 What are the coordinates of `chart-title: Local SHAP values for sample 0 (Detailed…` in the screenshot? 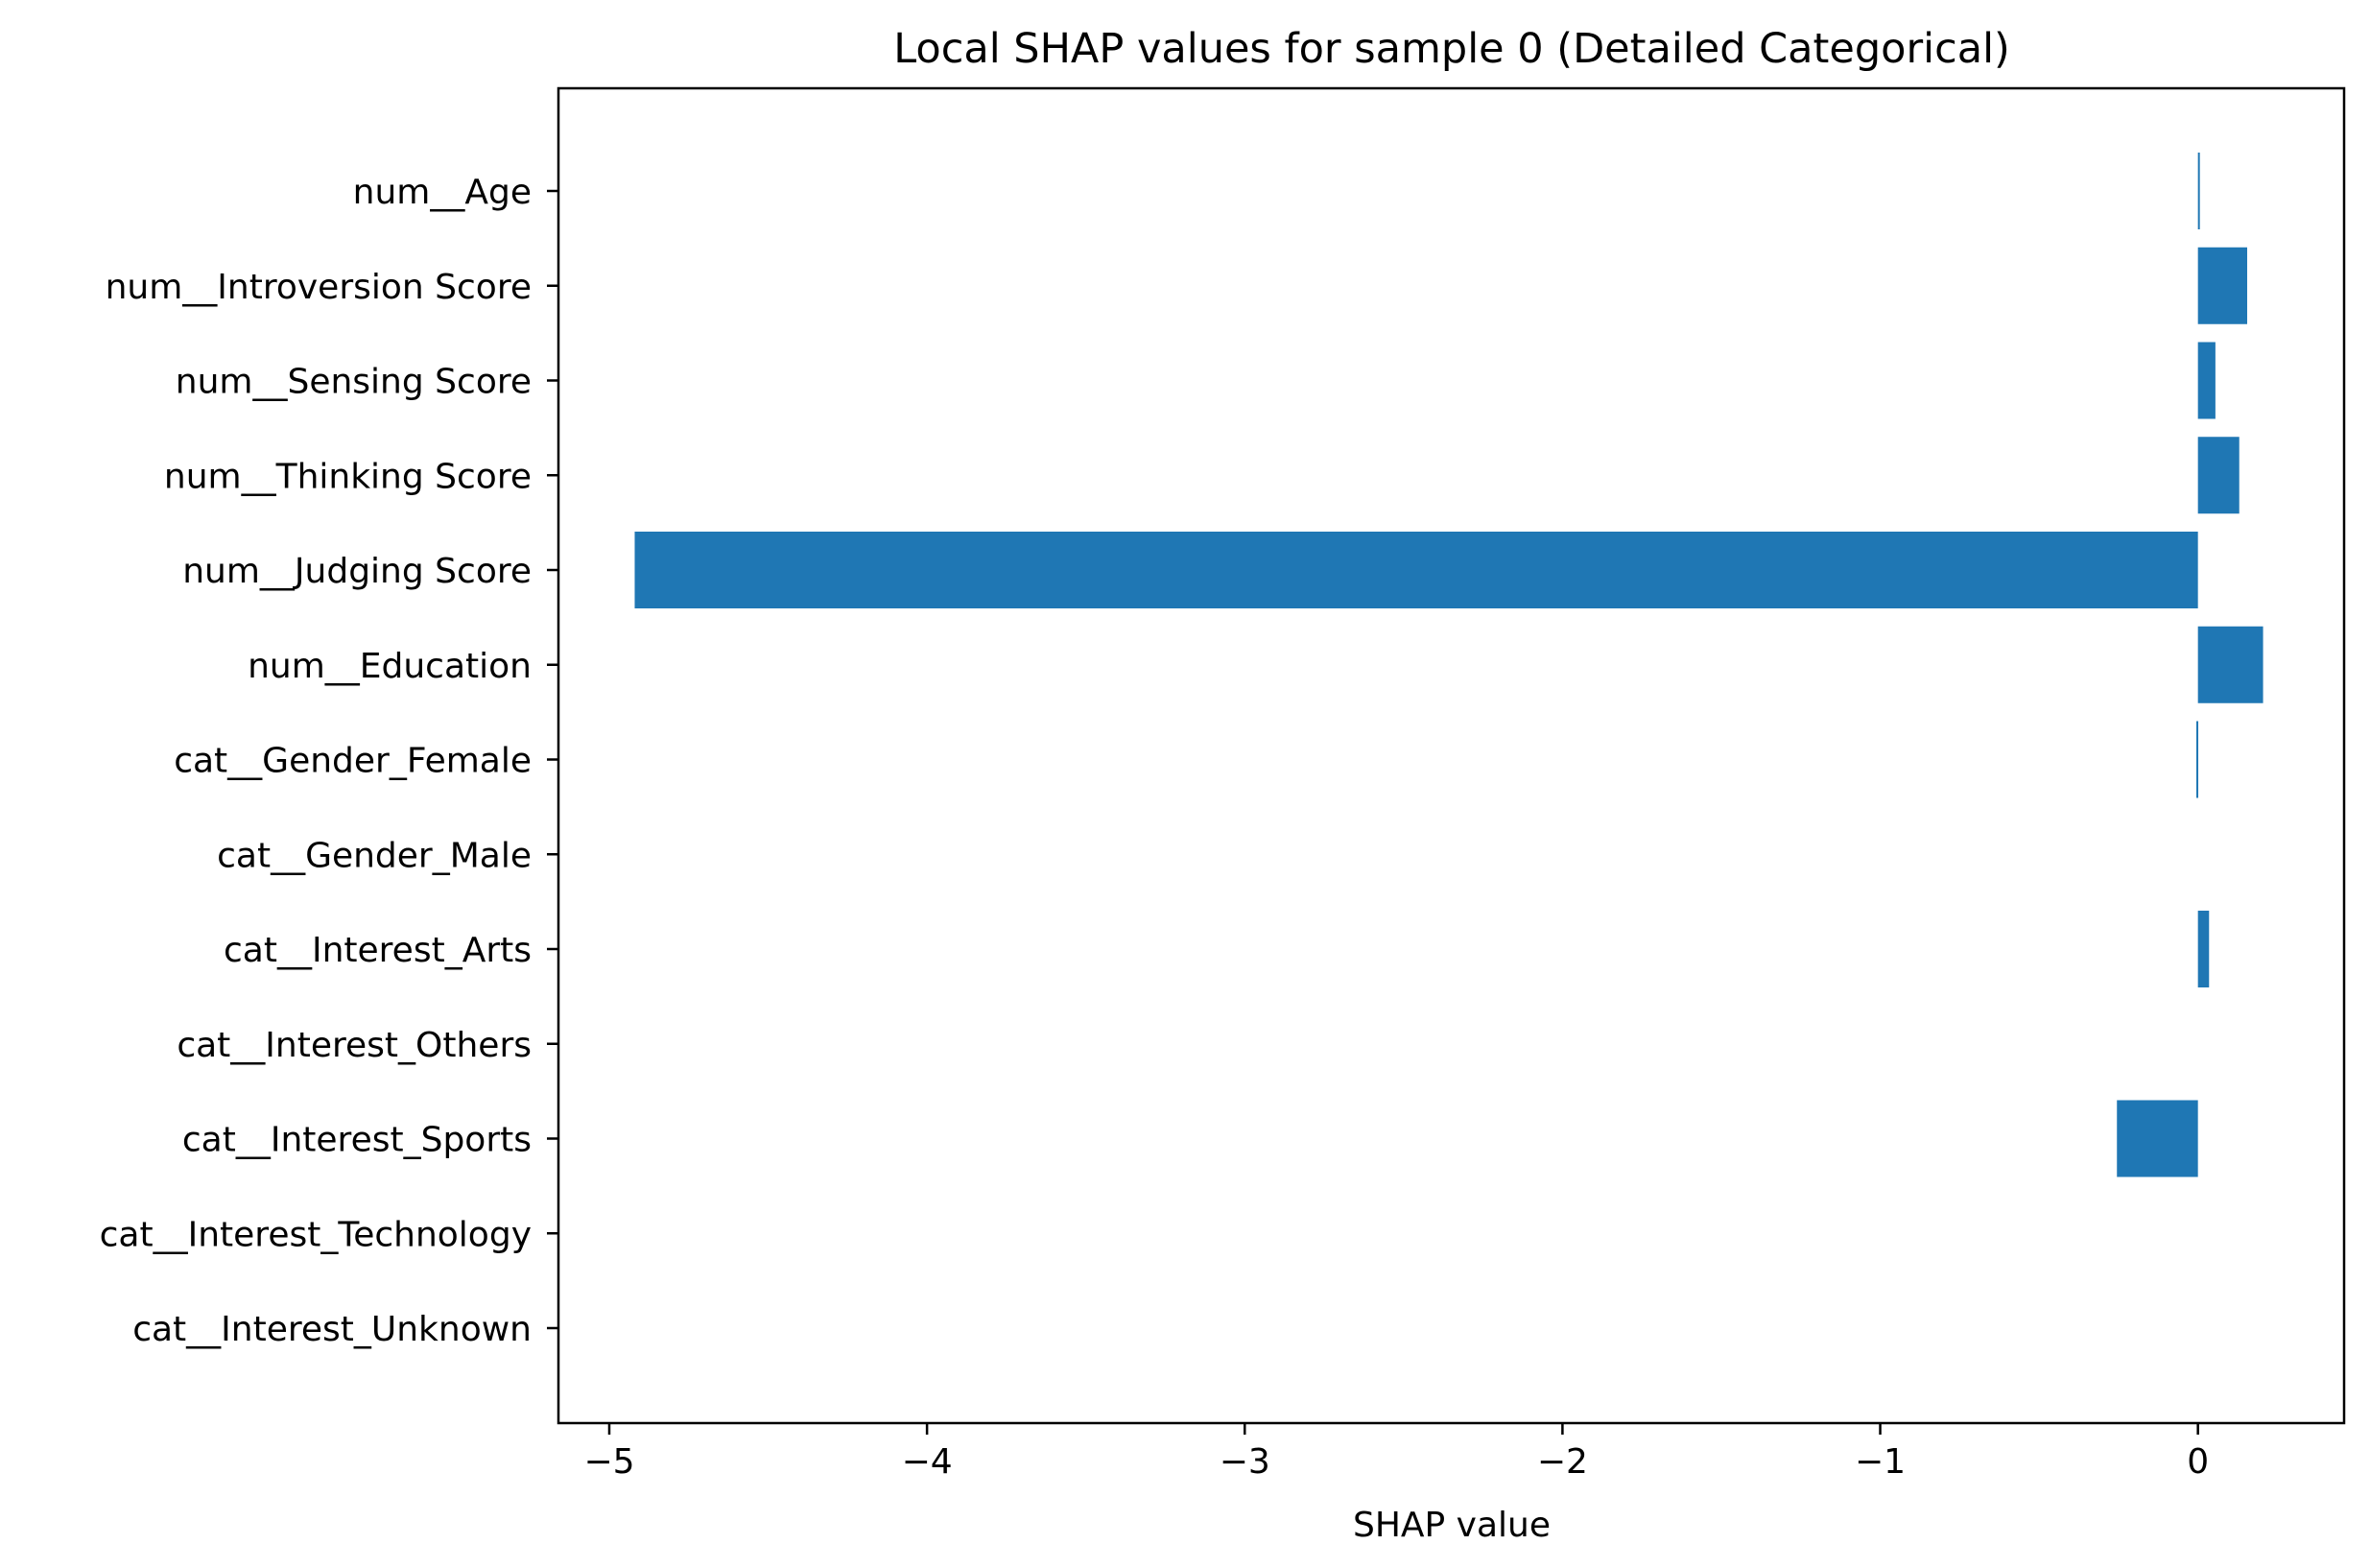 It's located at (1451, 49).